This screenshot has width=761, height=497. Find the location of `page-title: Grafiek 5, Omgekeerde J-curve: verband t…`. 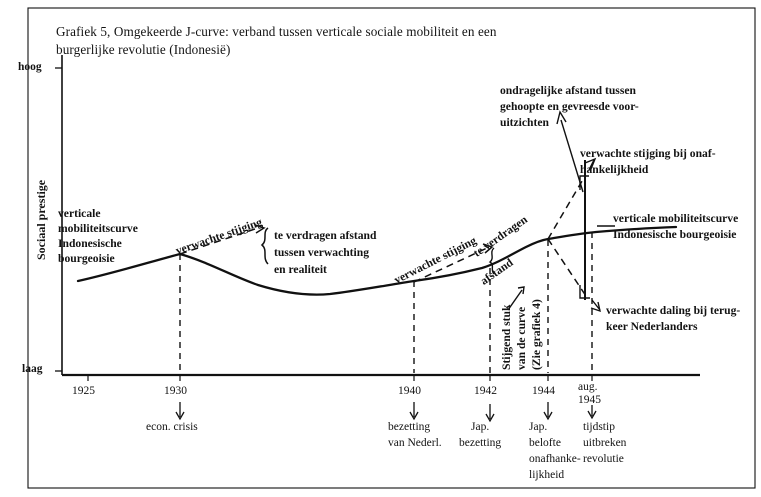

page-title: Grafiek 5, Omgekeerde J-curve: verband t… is located at coordinates (276, 31).